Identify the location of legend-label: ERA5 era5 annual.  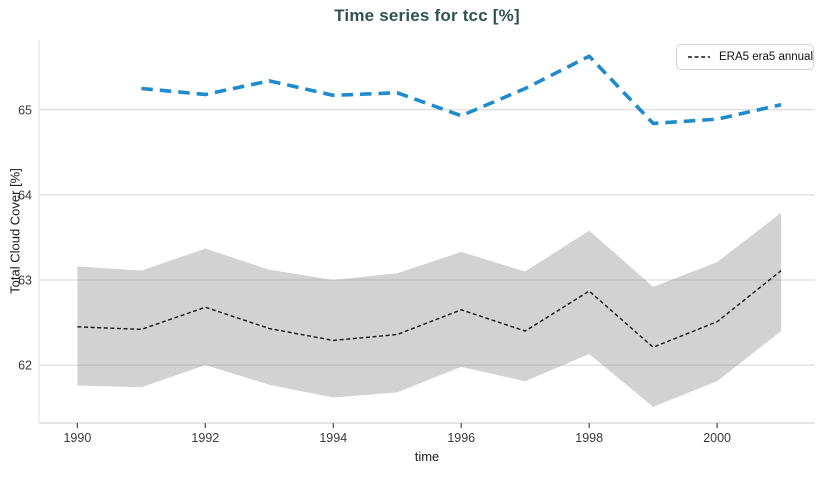
(766, 57).